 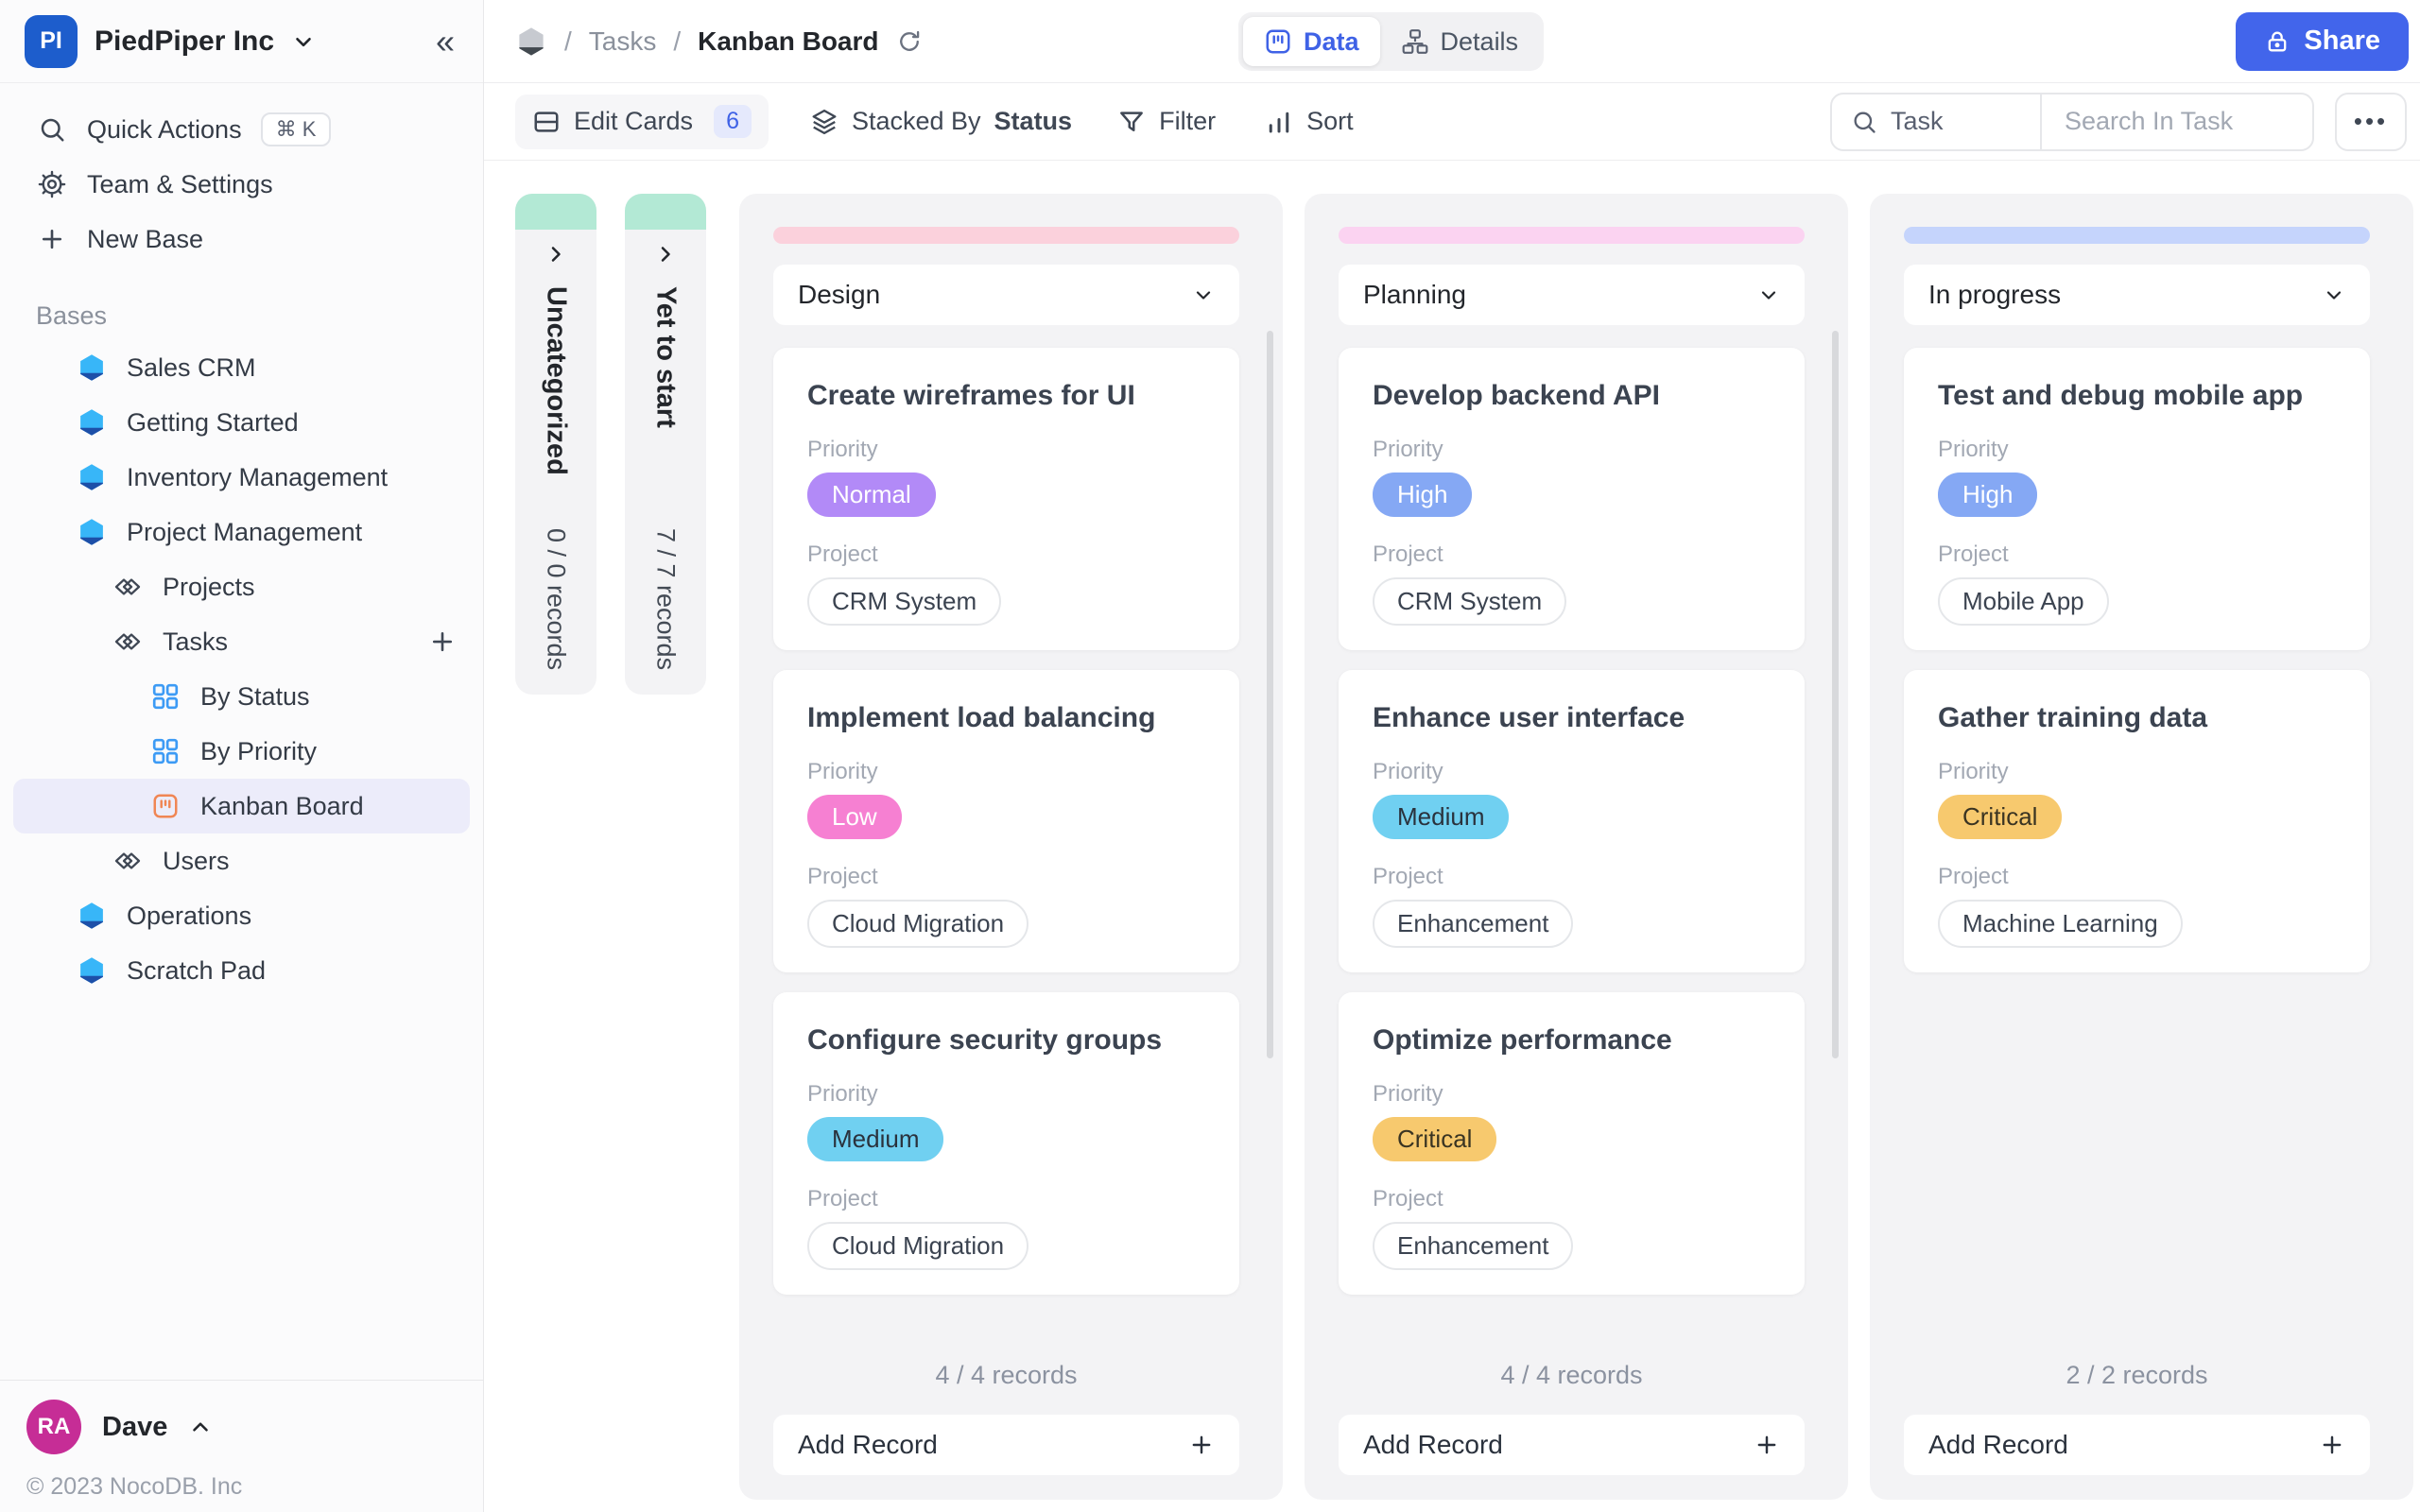 What do you see at coordinates (1917, 121) in the screenshot?
I see `search-field-value: Task` at bounding box center [1917, 121].